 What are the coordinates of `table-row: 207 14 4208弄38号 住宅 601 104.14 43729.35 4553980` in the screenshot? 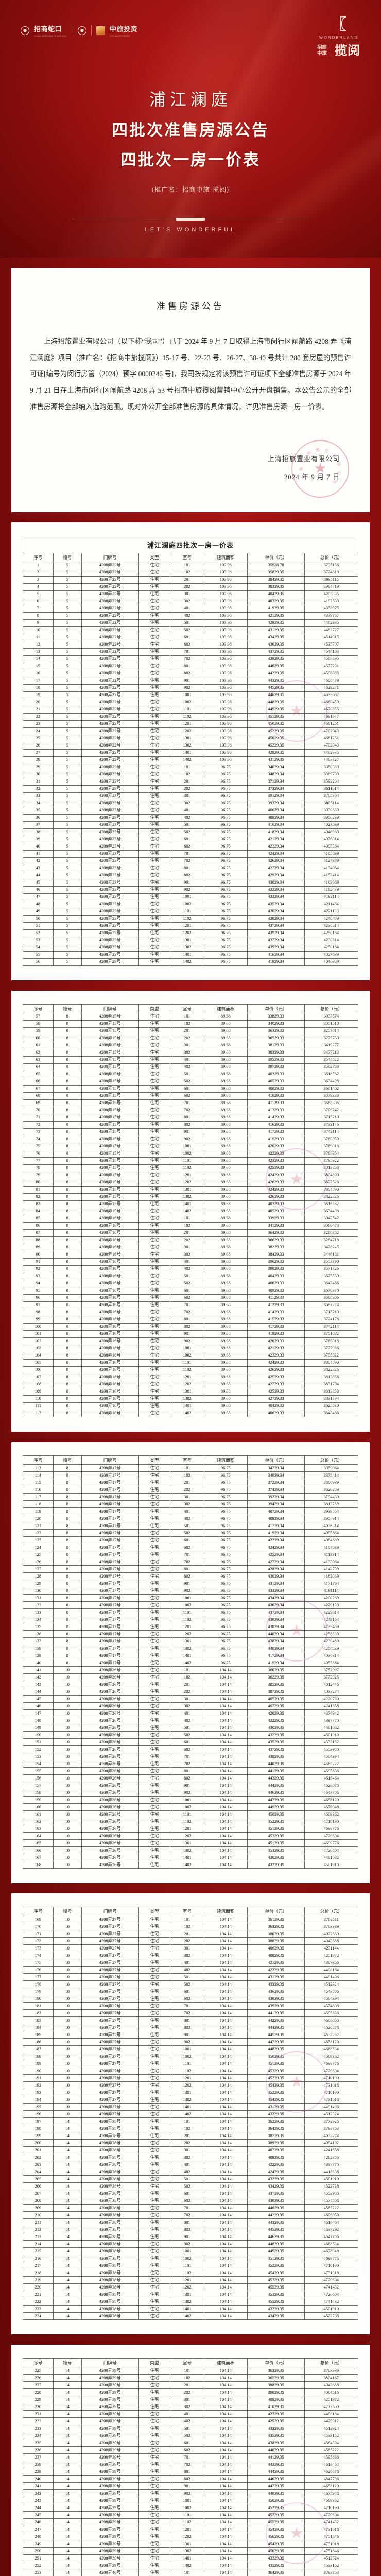 It's located at (191, 2194).